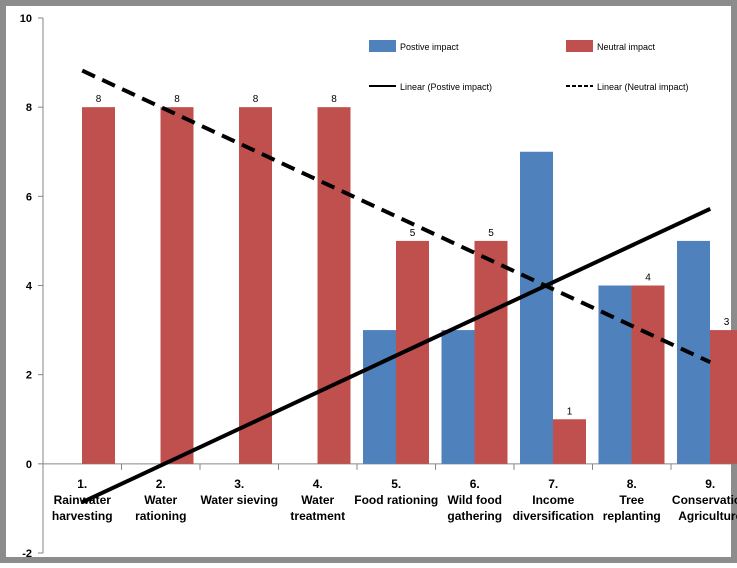 The width and height of the screenshot is (737, 568). Describe the element at coordinates (446, 87) in the screenshot. I see `legend-label: Linear (Postive impact)` at that location.